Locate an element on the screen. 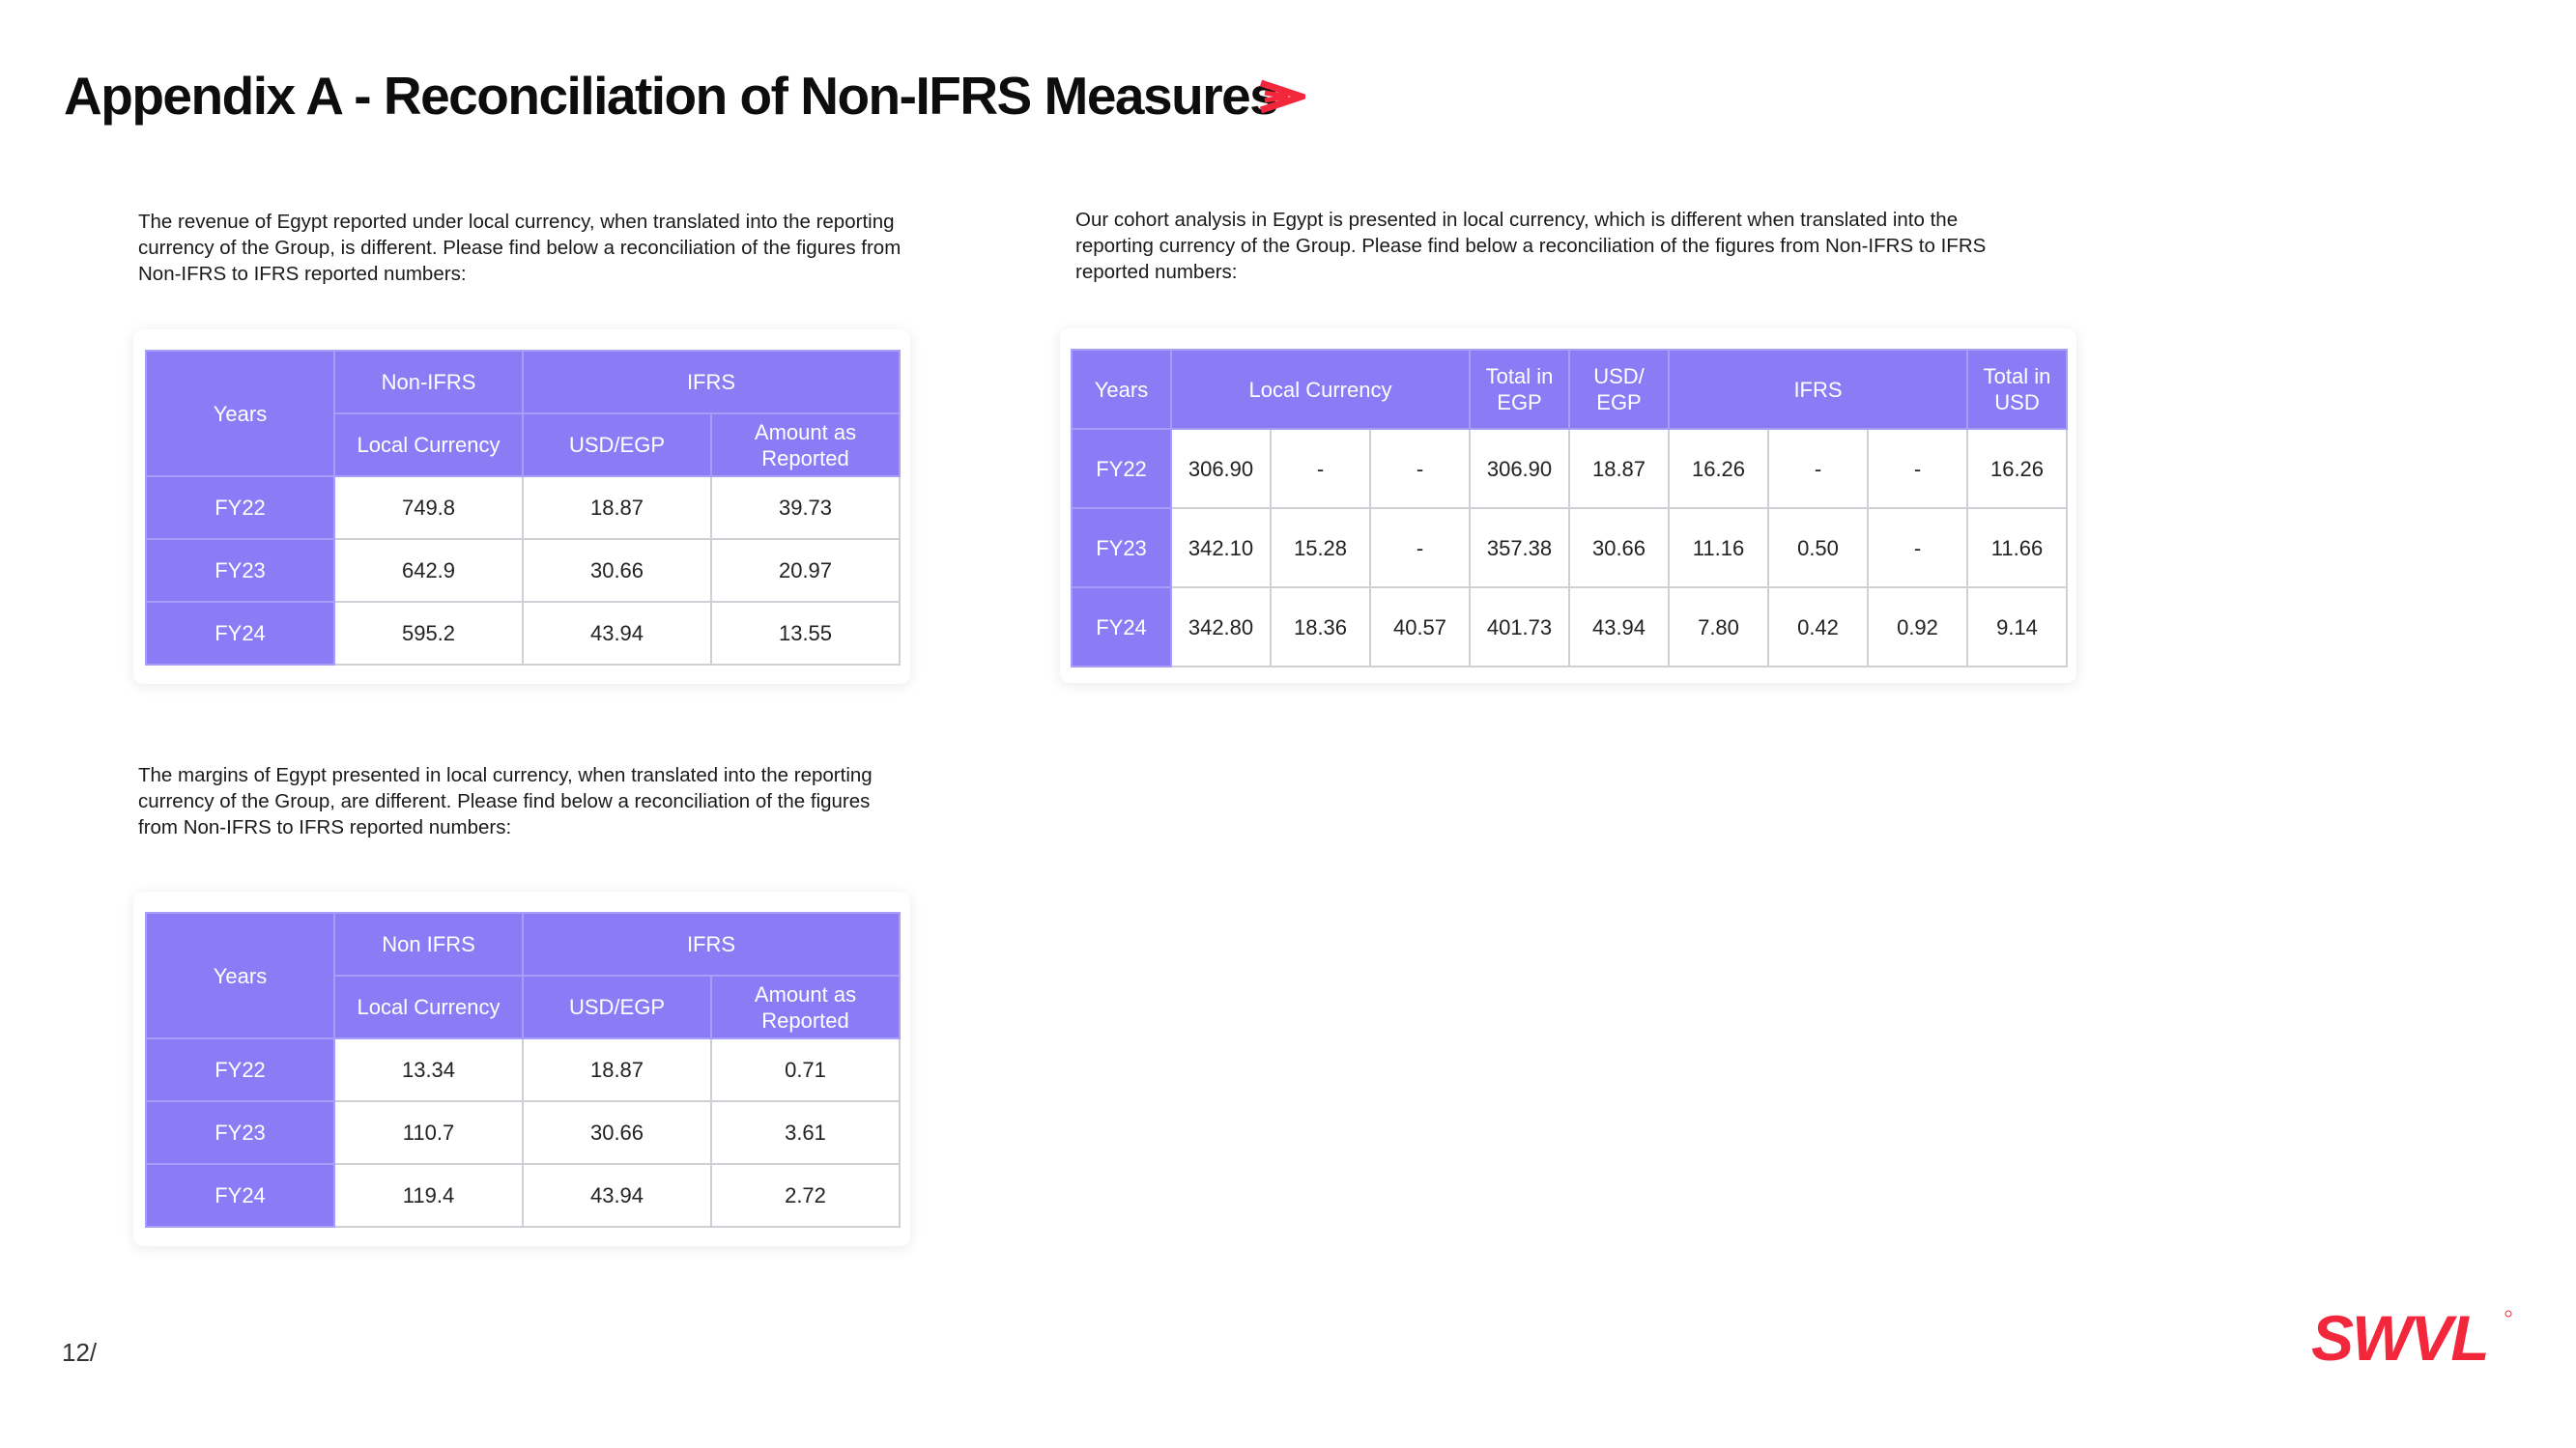  cell-value: 342.80 is located at coordinates (1221, 626).